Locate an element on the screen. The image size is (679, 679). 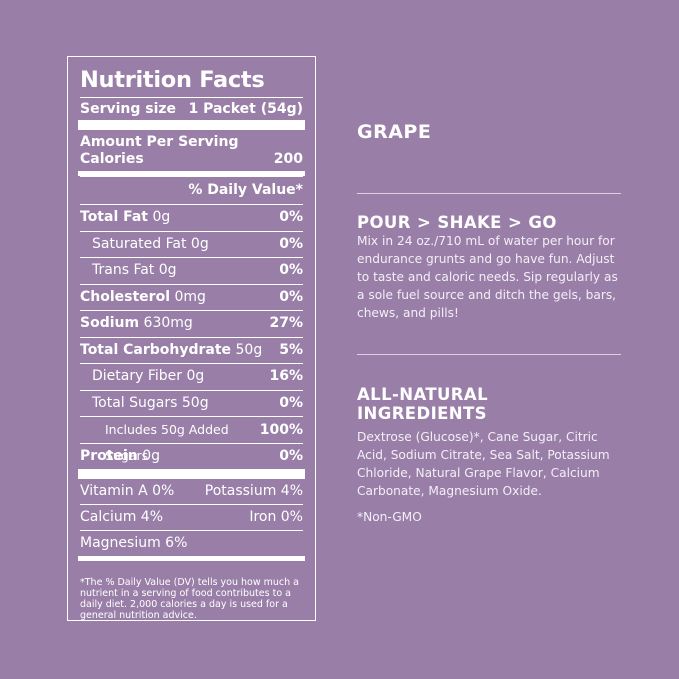
nutrient-amount: 630mg is located at coordinates (168, 323).